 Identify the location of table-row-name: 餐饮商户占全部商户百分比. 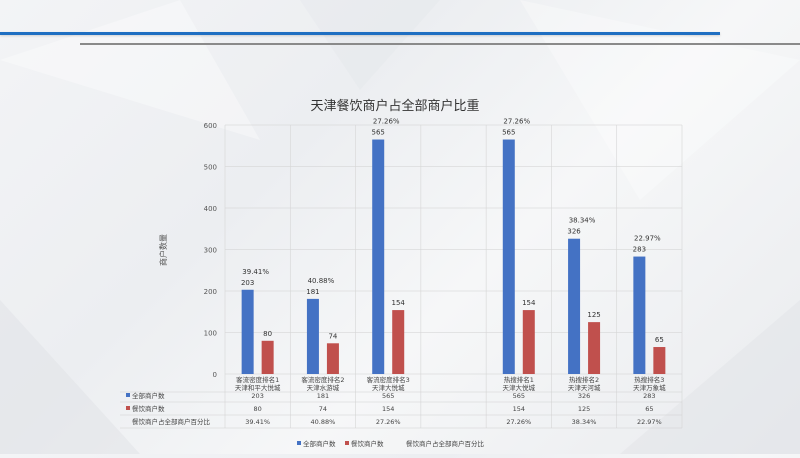
(171, 421).